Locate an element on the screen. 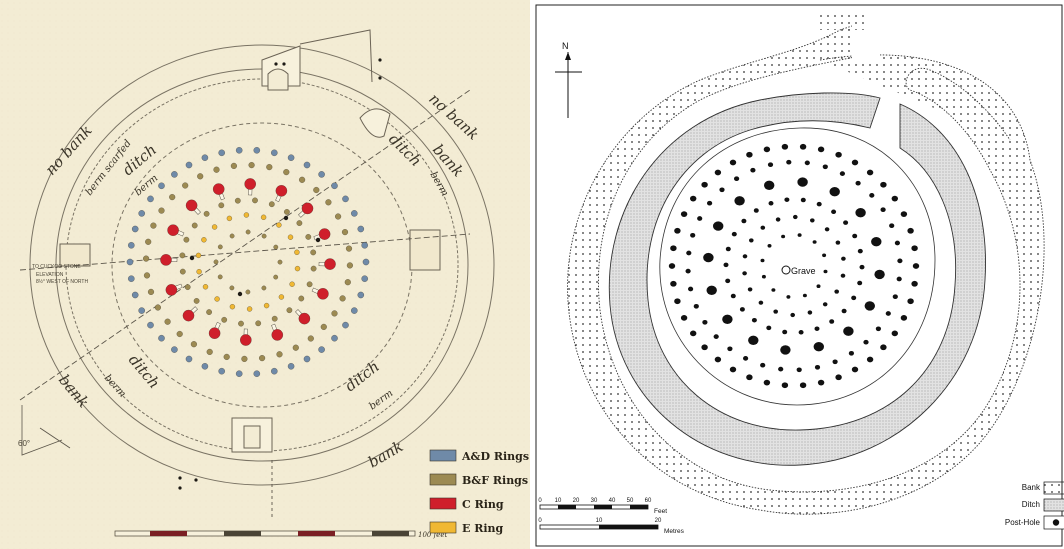 Image resolution: width=1064 pixels, height=549 pixels. panel-gap is located at coordinates (532, 274).